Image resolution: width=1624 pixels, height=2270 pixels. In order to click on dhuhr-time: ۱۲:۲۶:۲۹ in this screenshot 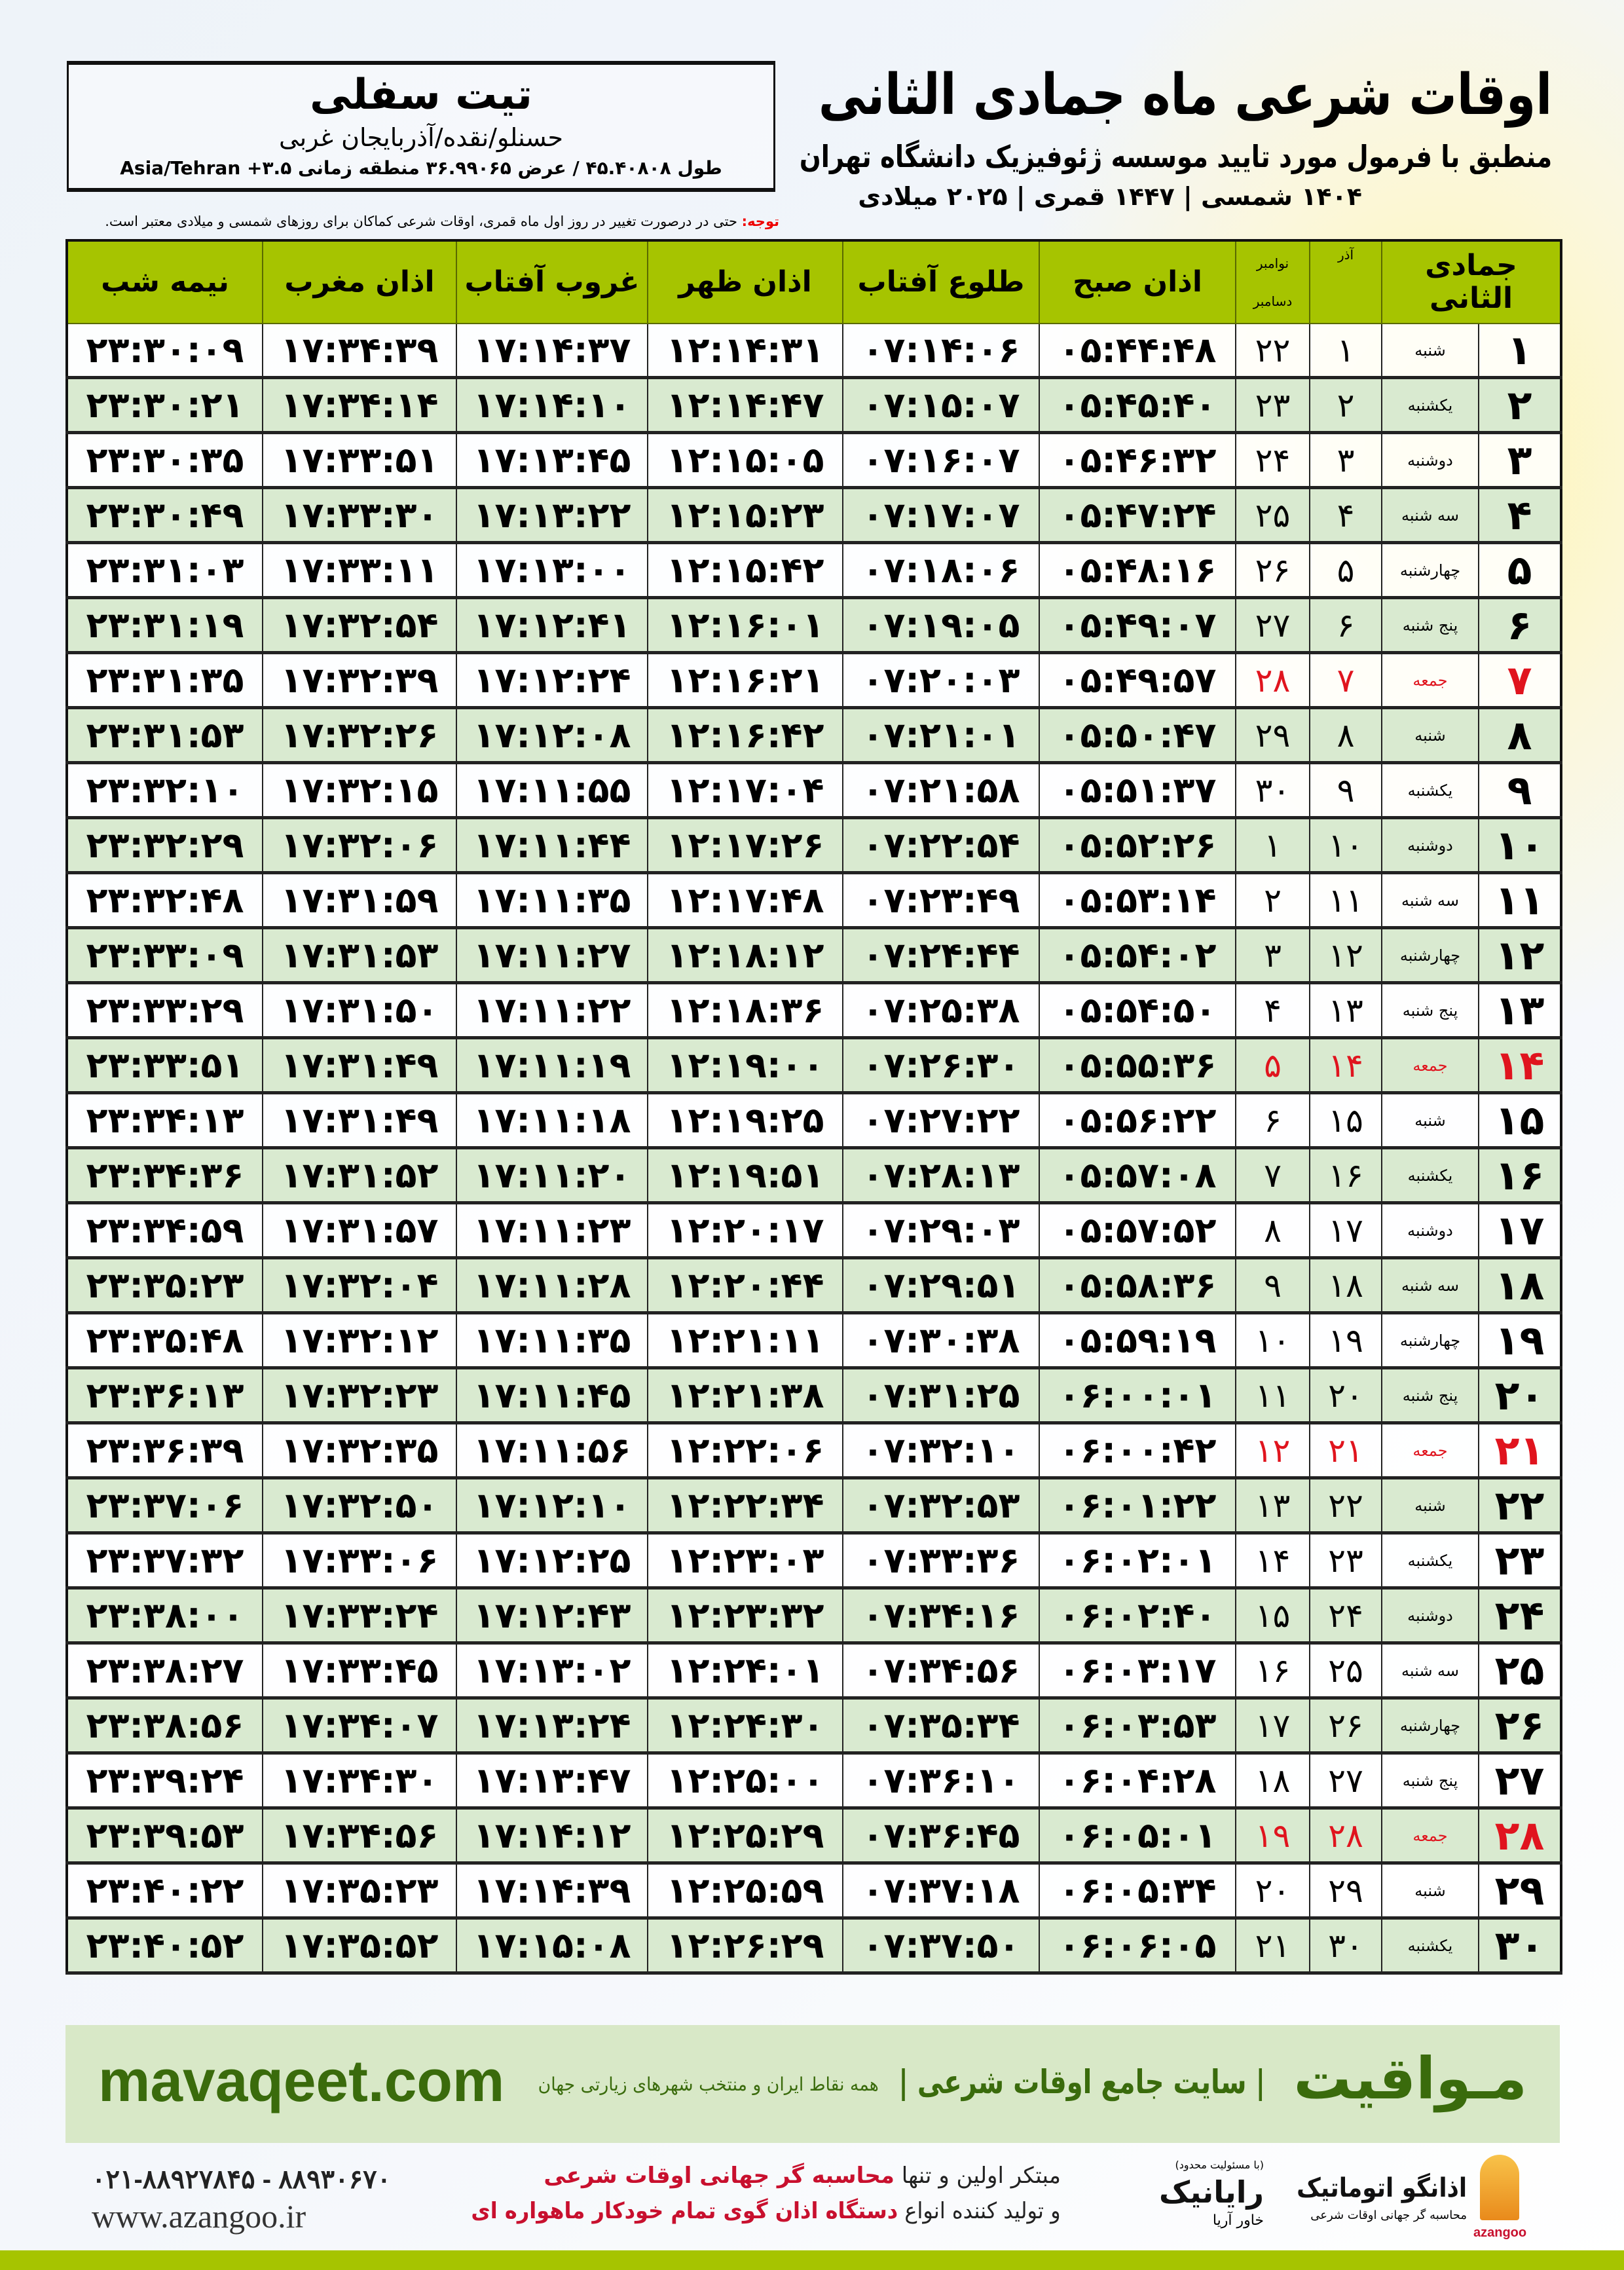, I will do `click(745, 1946)`.